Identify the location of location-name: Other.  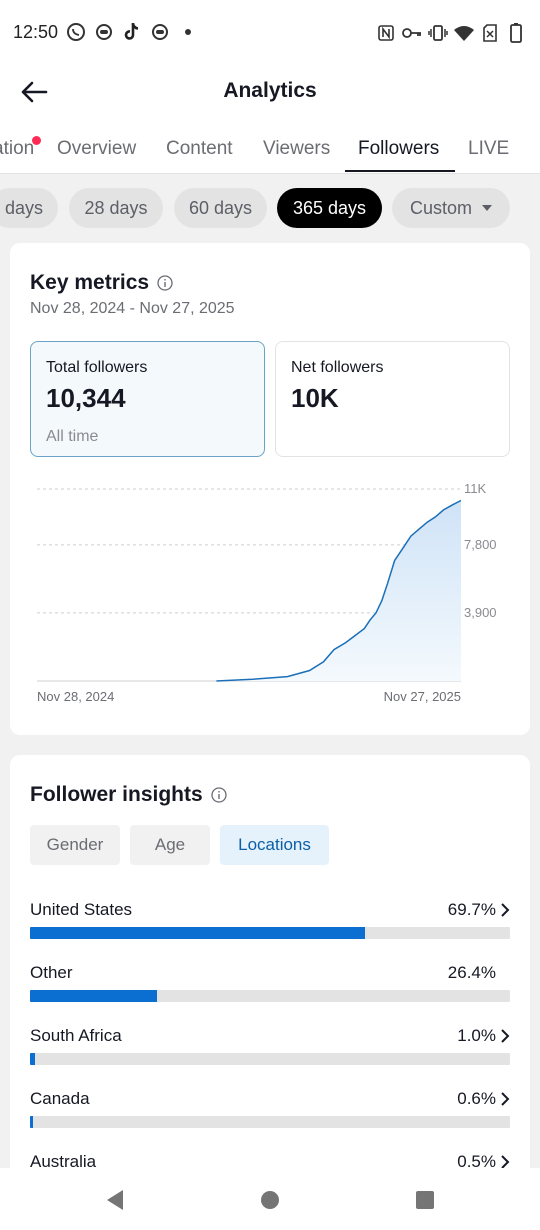
(51, 972).